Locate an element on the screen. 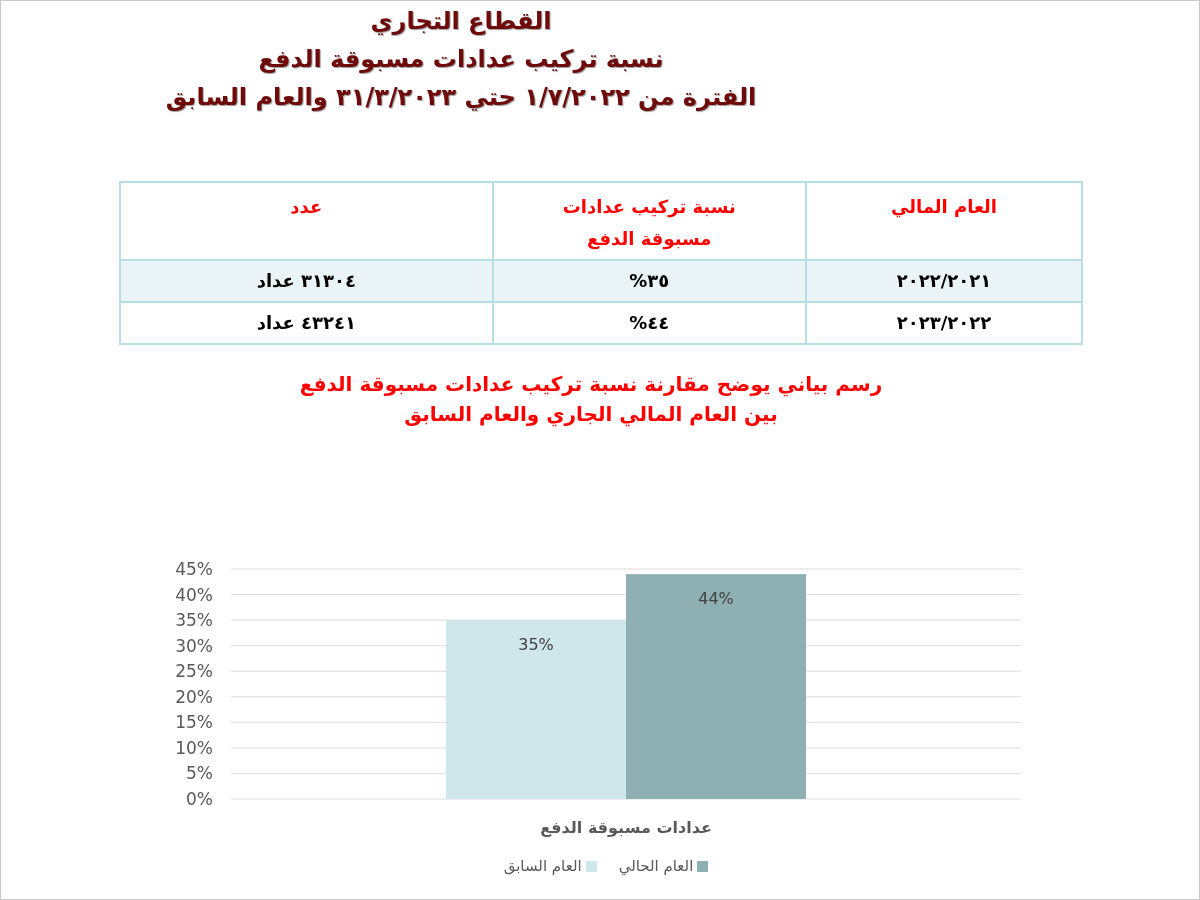 This screenshot has width=1200, height=900. y-tick-label: 25% is located at coordinates (194, 671).